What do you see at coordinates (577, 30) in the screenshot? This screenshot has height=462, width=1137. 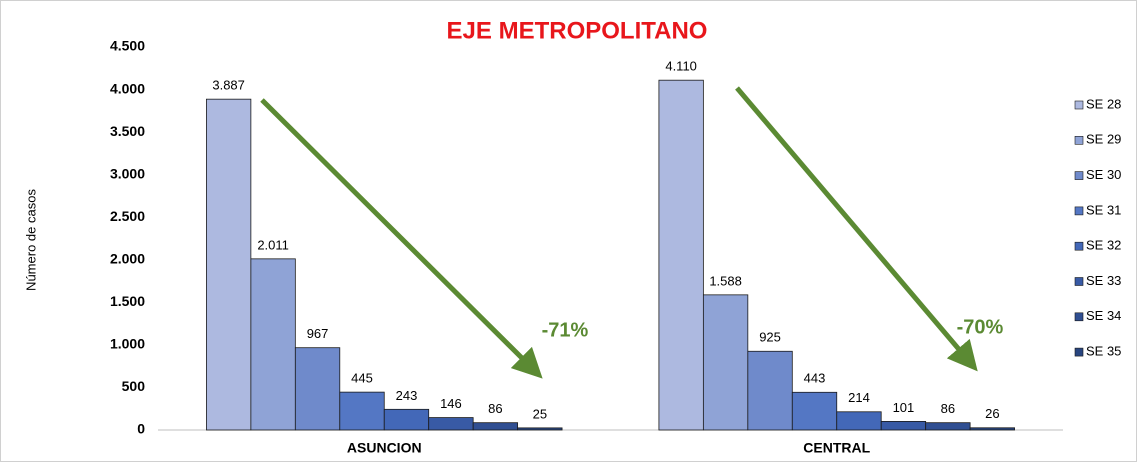 I see `chart-title: EJE METROPOLITANO` at bounding box center [577, 30].